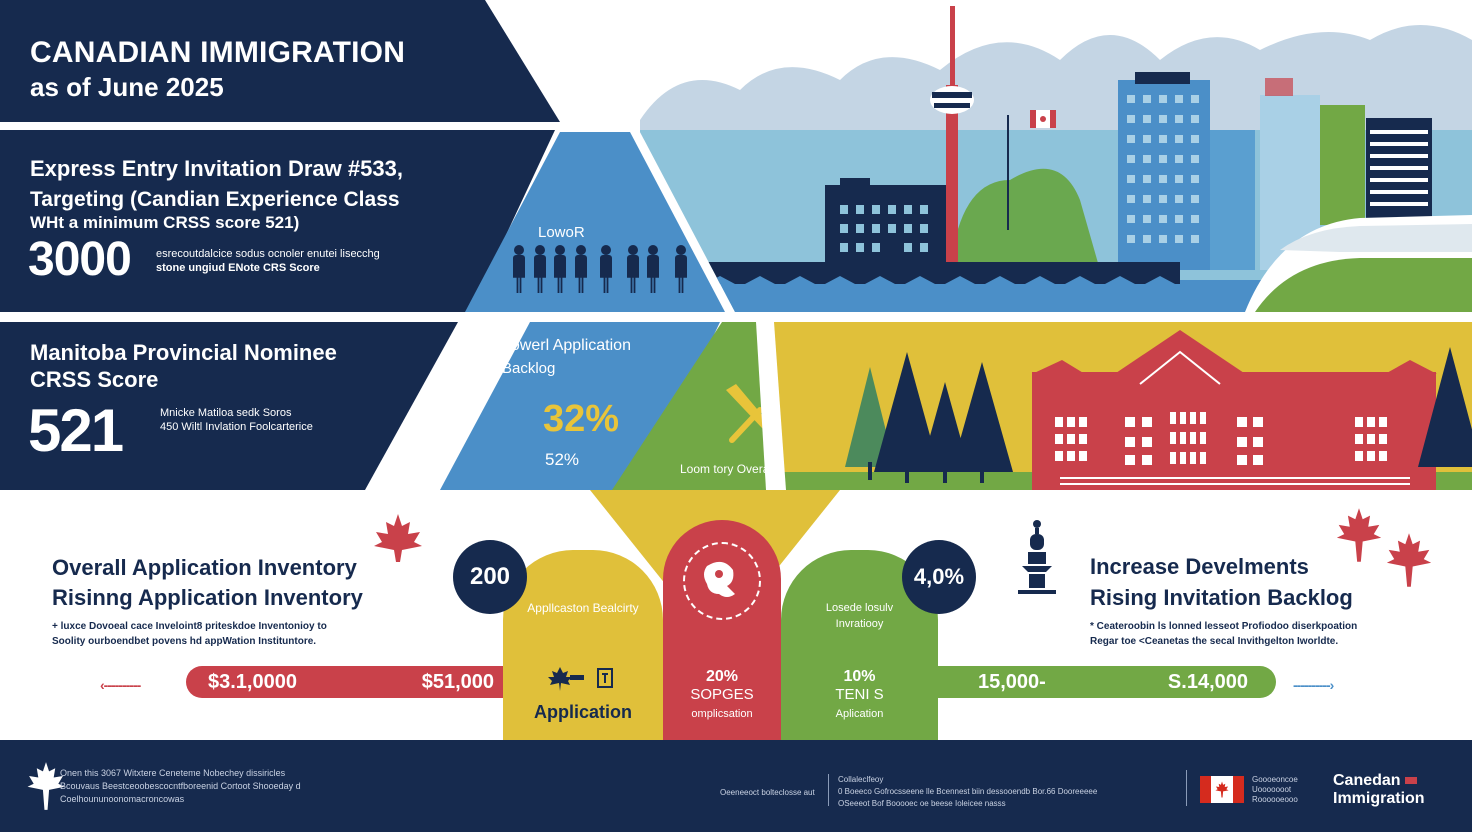 Image resolution: width=1472 pixels, height=832 pixels. I want to click on backlog-percent-badge: 4,0%, so click(939, 577).